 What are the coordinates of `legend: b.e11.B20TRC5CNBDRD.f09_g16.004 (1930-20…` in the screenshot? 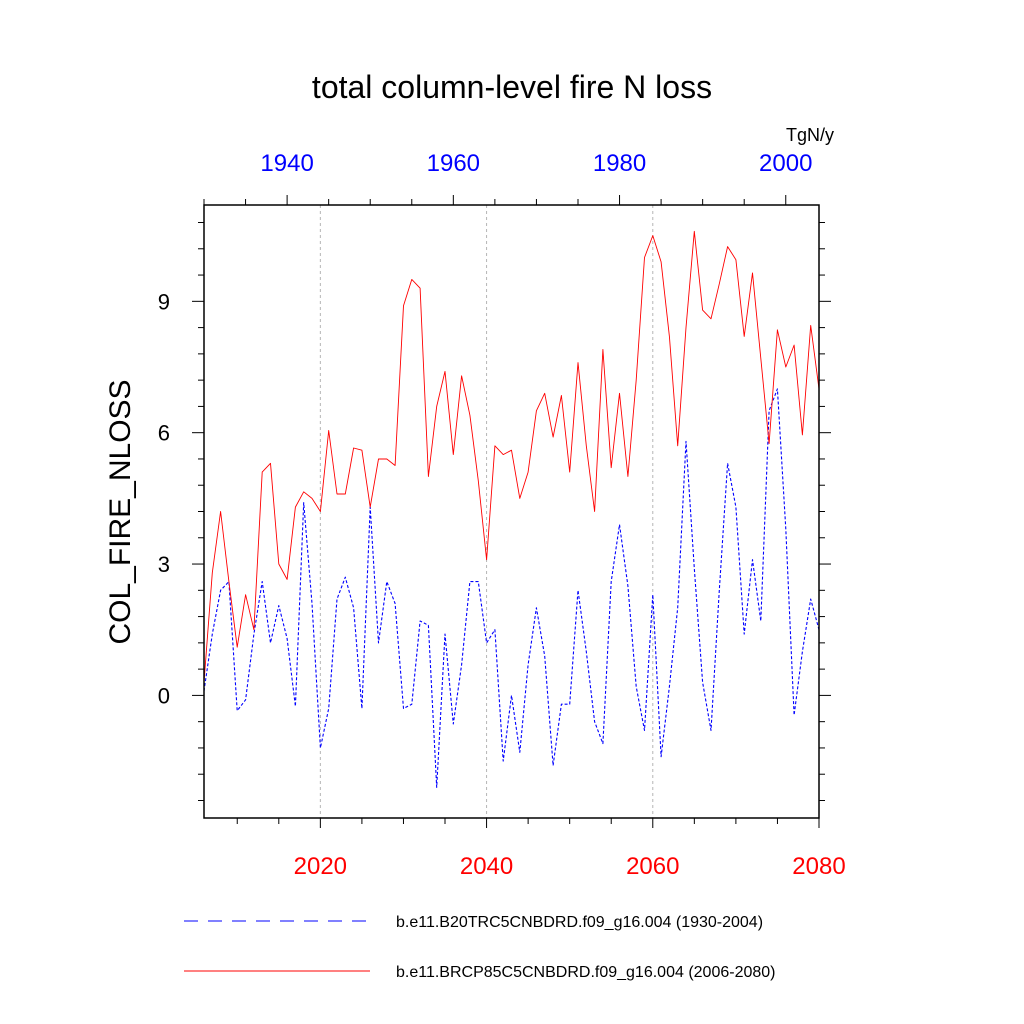 It's located at (479, 947).